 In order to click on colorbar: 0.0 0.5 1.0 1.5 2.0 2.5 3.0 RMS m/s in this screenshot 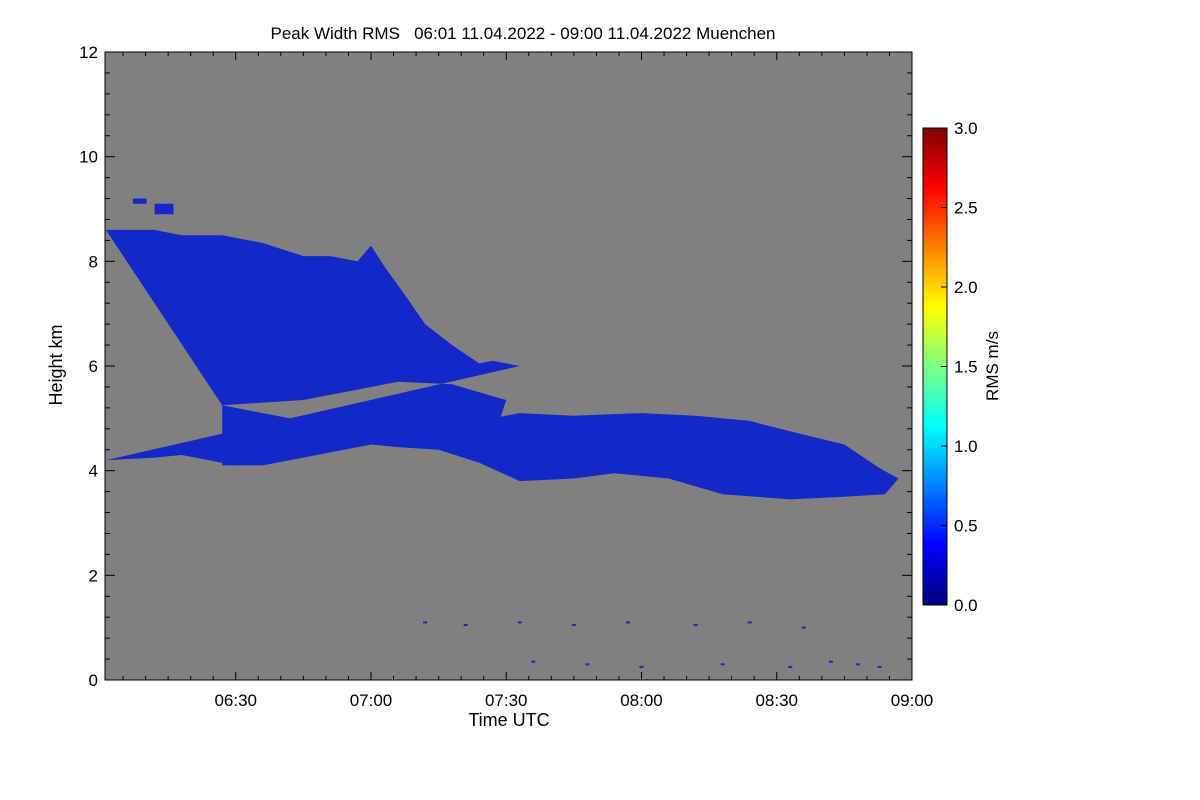, I will do `click(962, 367)`.